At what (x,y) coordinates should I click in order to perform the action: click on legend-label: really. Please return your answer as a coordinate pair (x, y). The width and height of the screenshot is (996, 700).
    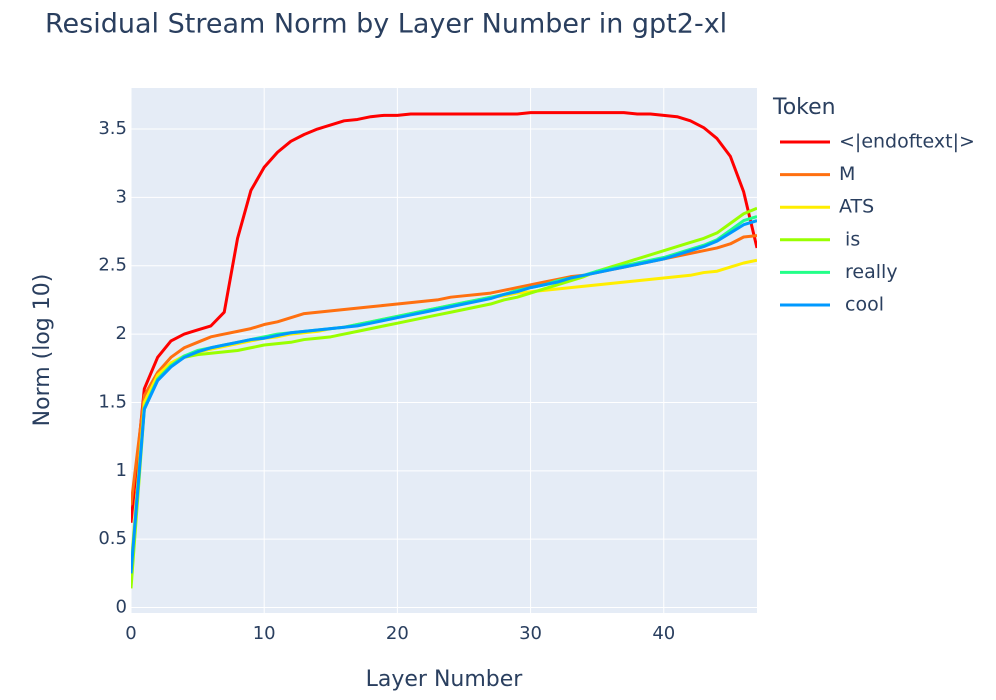
    Looking at the image, I should click on (868, 272).